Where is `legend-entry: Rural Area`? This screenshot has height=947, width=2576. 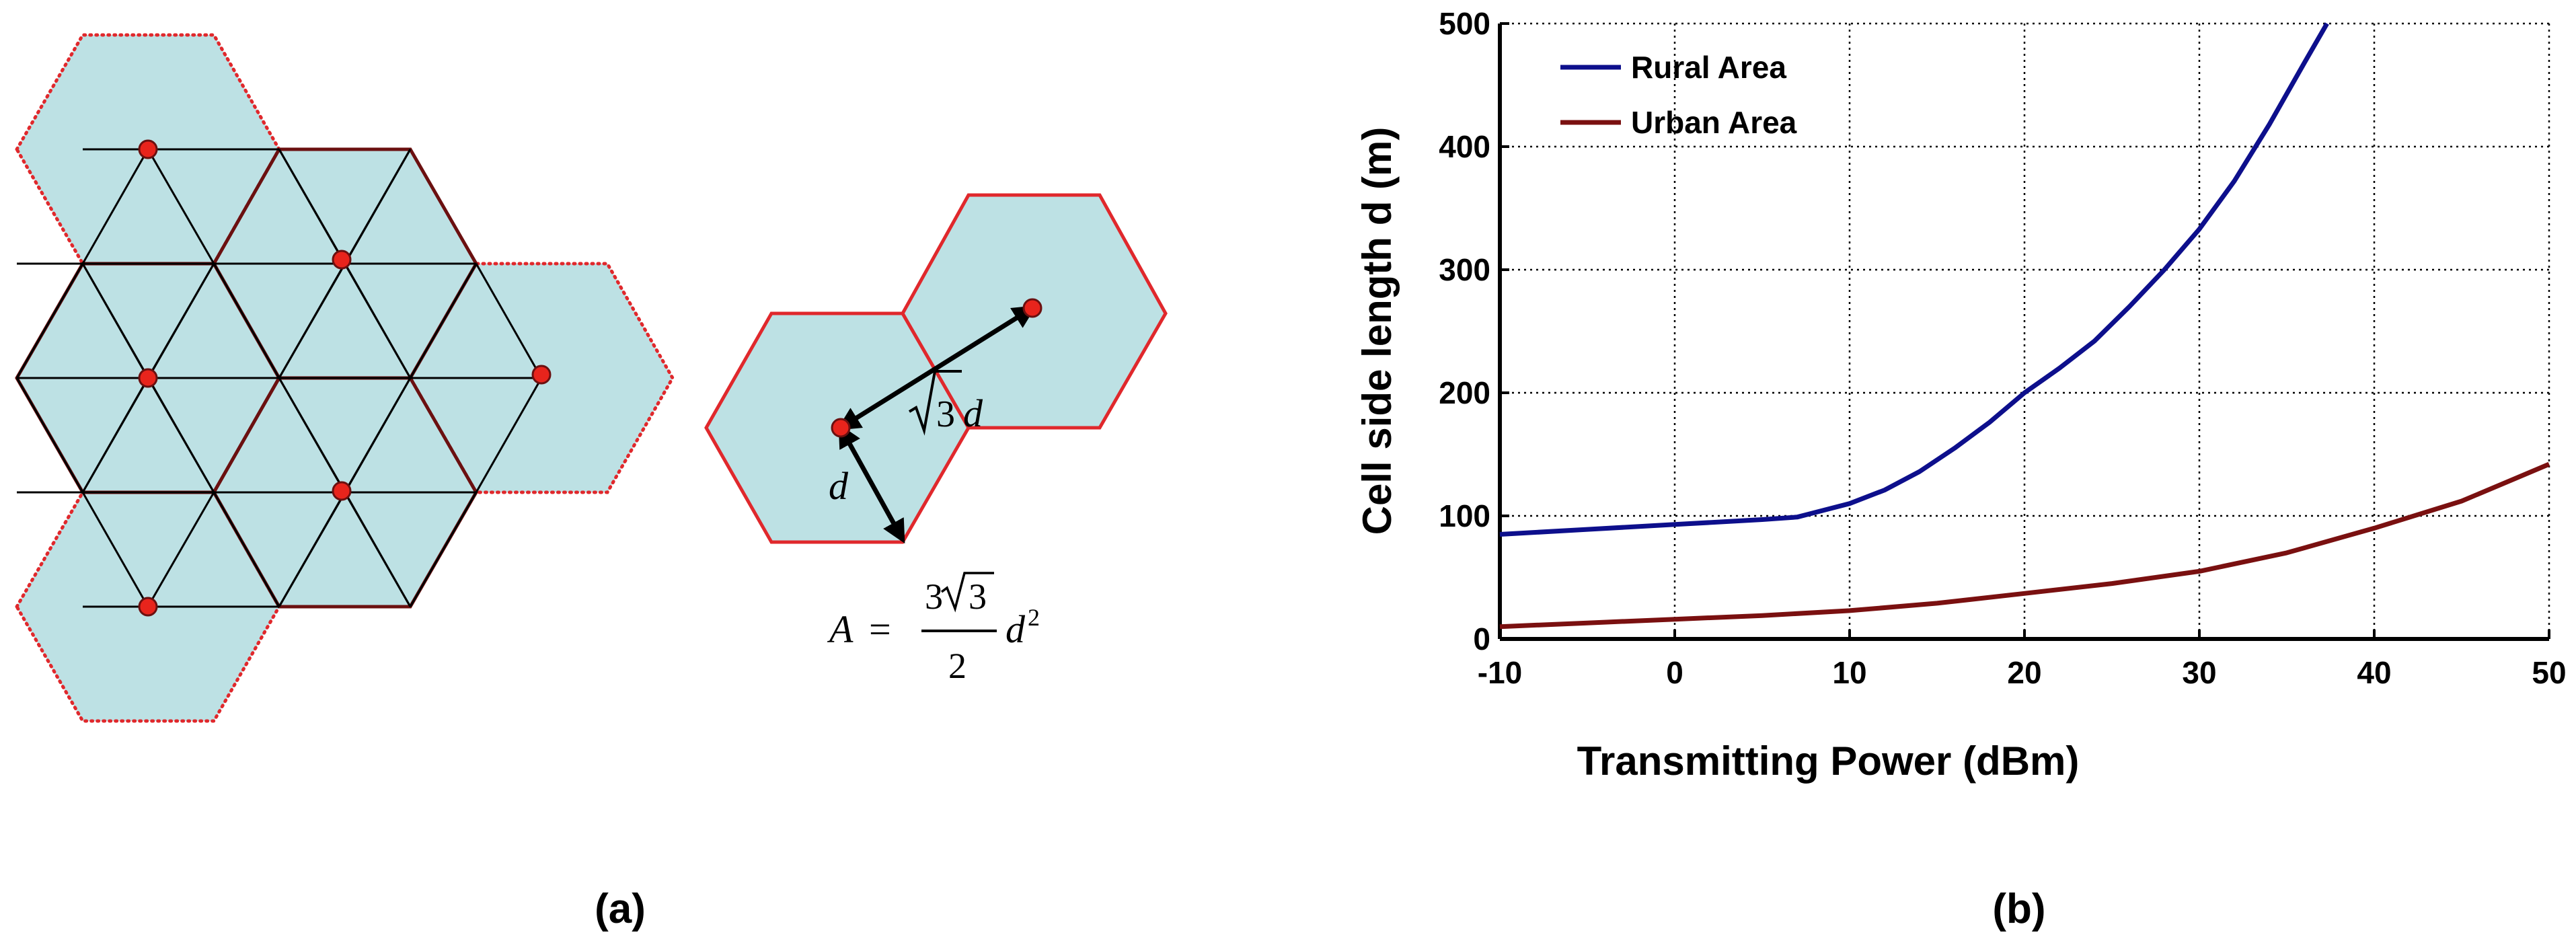
legend-entry: Rural Area is located at coordinates (1708, 67).